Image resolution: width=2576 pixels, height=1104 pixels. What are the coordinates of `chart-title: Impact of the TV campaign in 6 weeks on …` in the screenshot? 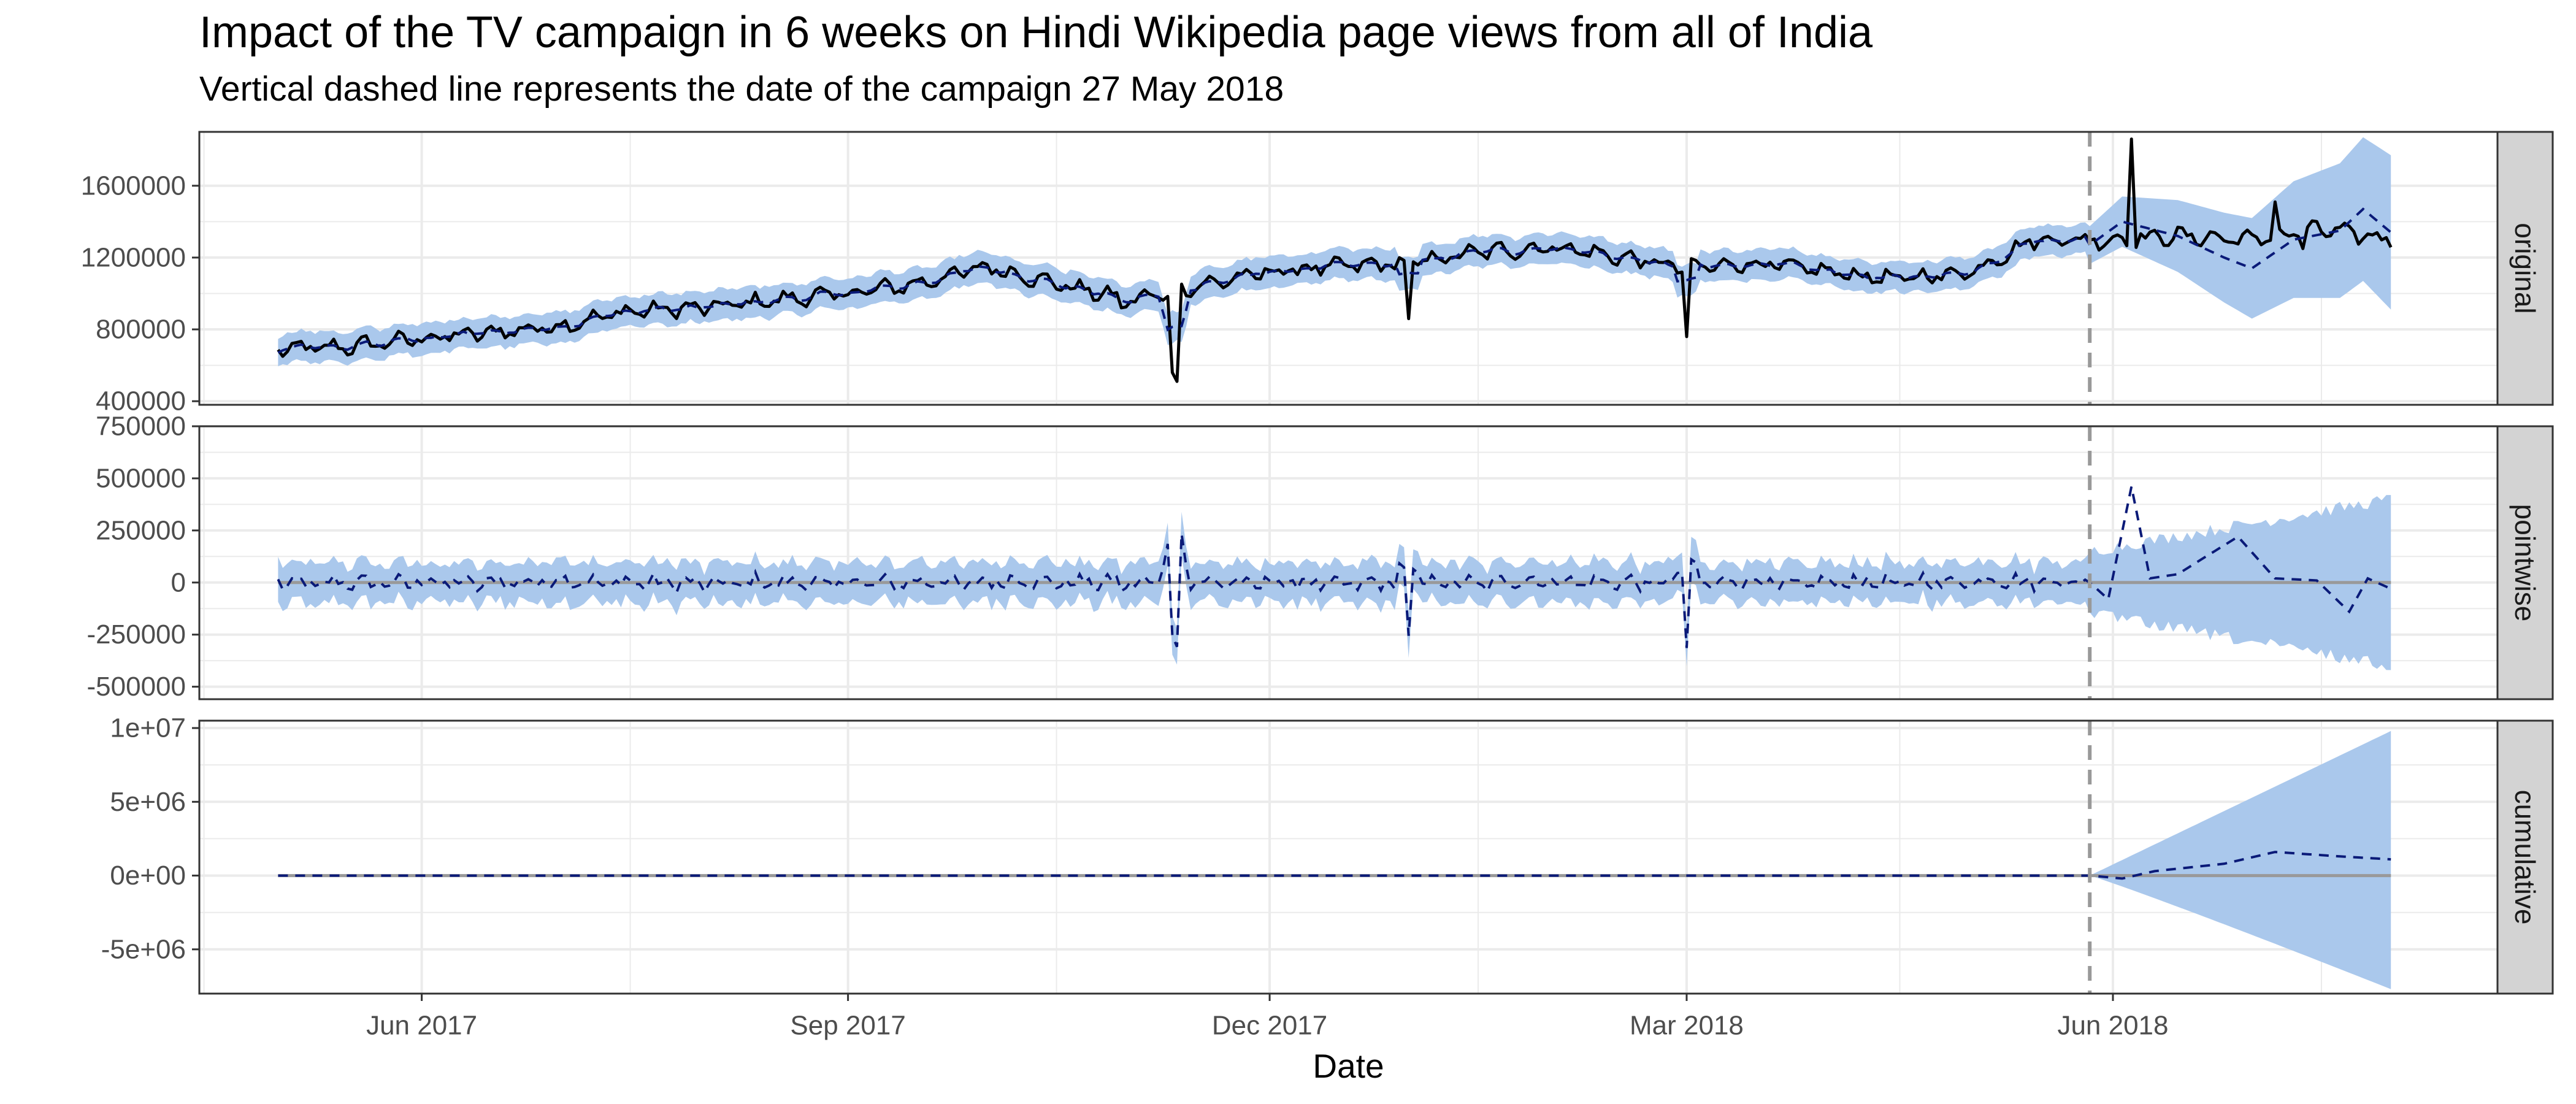 It's located at (1036, 32).